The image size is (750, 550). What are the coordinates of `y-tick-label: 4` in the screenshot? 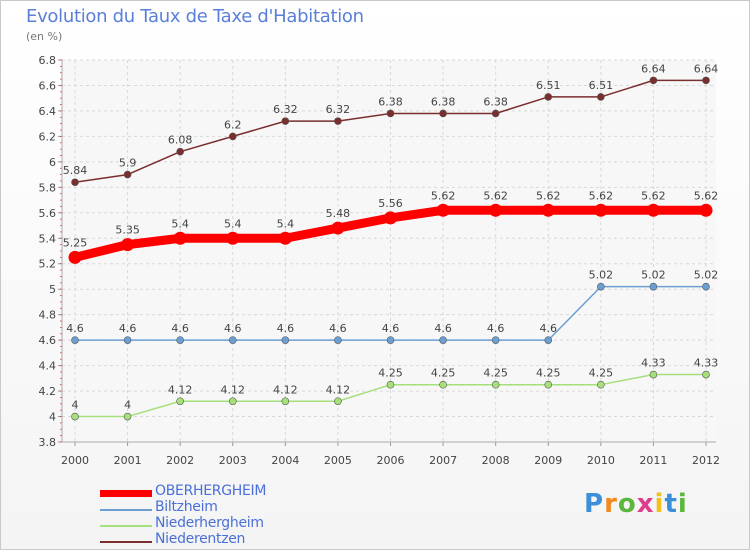 It's located at (52, 417).